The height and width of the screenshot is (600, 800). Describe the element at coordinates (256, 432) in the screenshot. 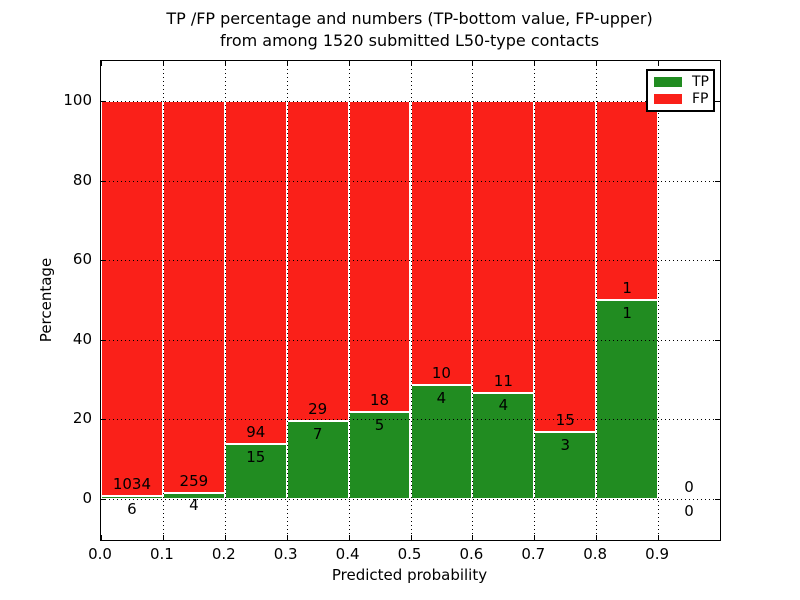

I see `bar-count-label-fp: 94` at that location.